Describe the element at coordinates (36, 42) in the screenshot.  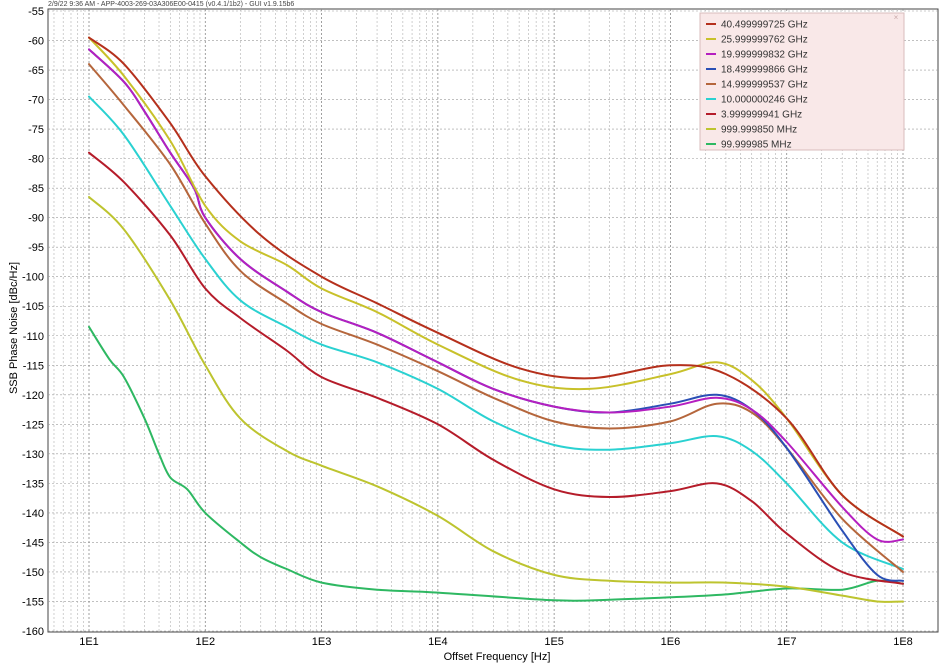
I see `y-tick-label: -60` at that location.